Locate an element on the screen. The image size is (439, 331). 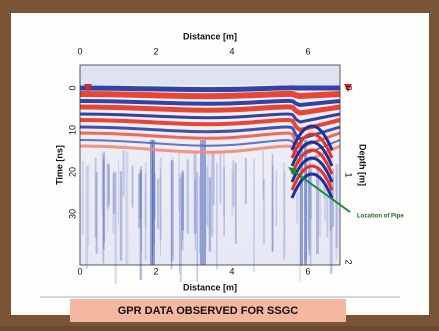
right-axis-title: Depth [m] is located at coordinates (363, 165).